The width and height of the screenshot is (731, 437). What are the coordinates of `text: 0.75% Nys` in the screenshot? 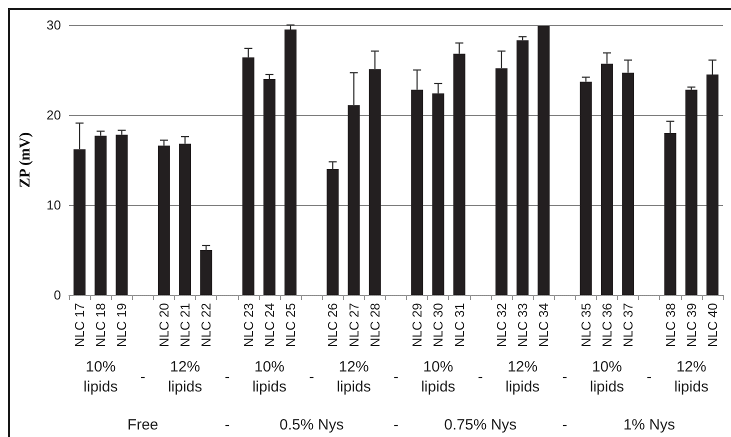 It's located at (480, 425).